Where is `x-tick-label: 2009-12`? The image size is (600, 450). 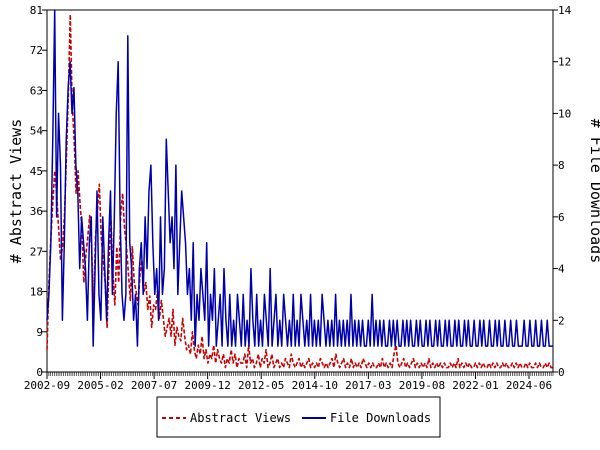 x-tick-label: 2009-12 is located at coordinates (207, 385).